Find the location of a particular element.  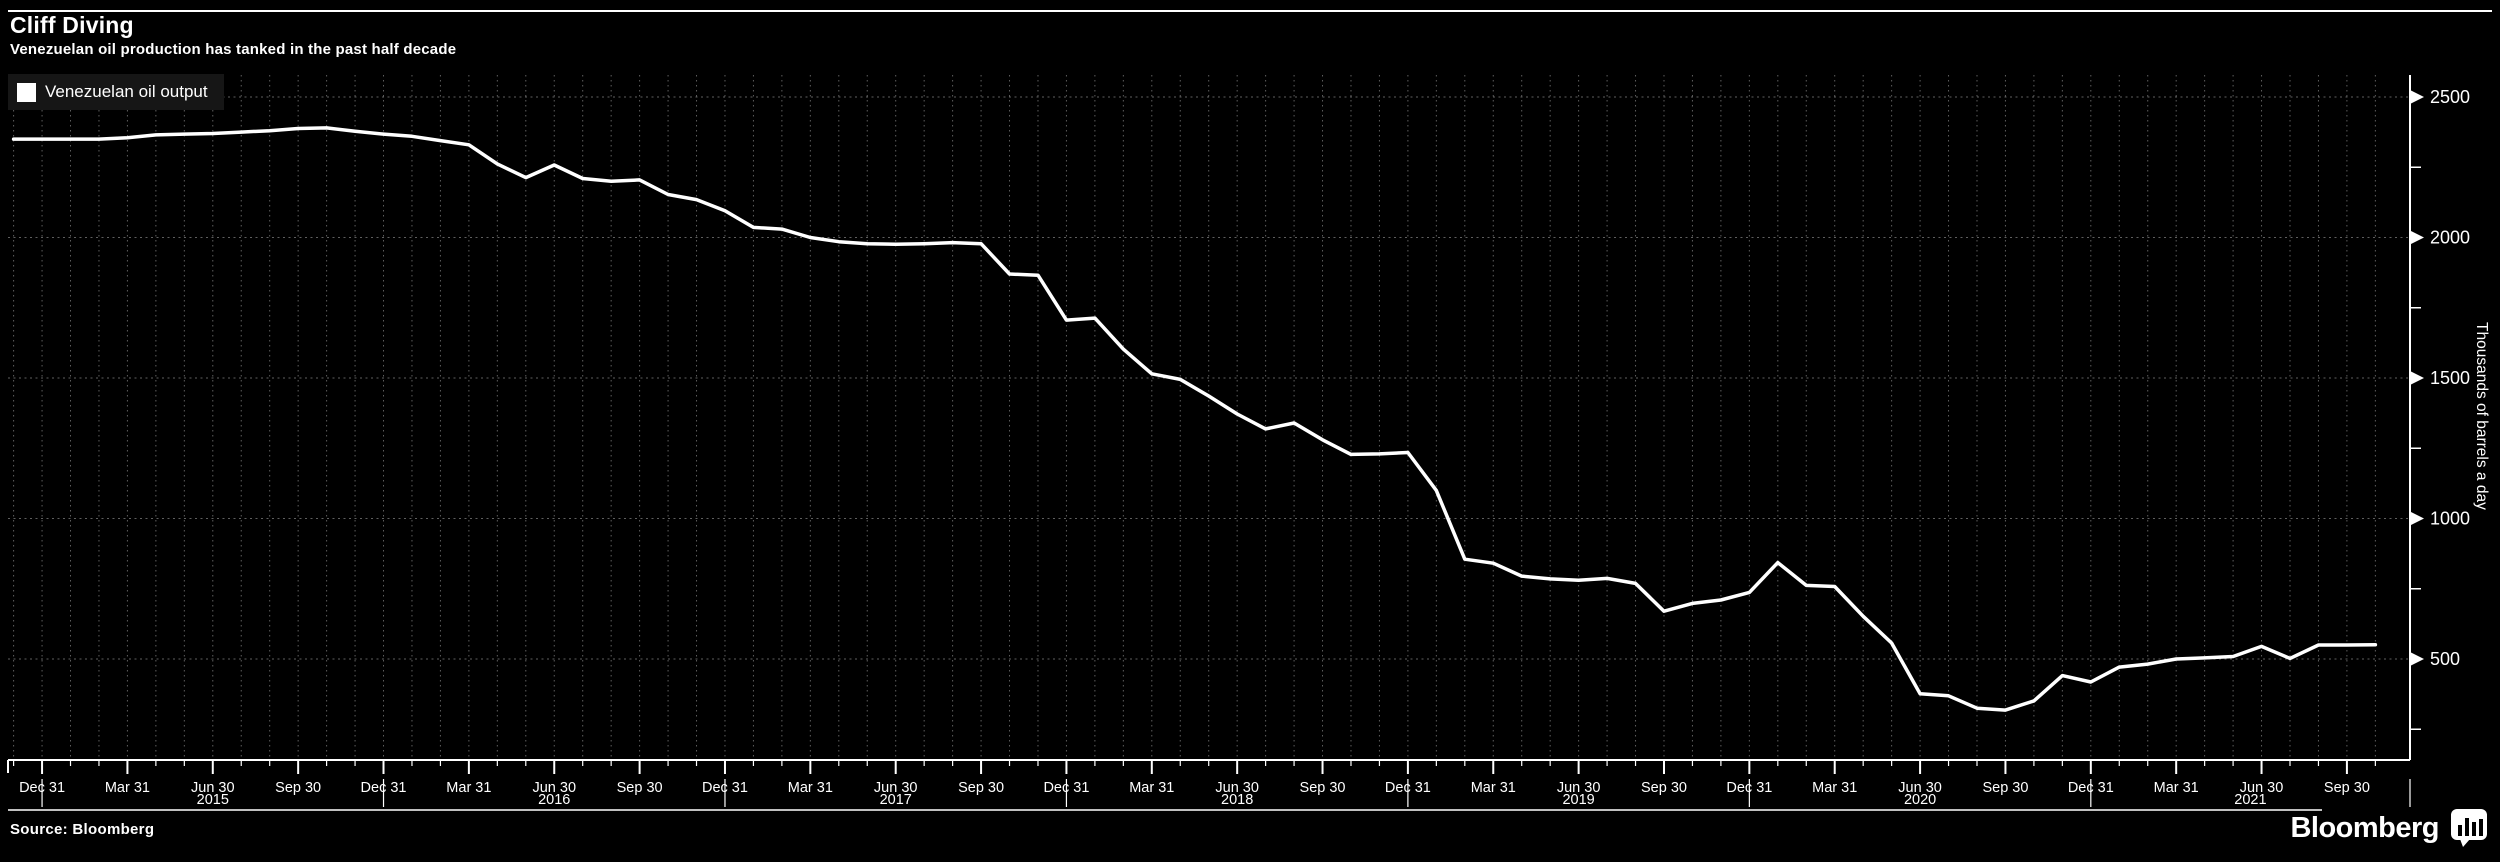

y-tick-label: 500 is located at coordinates (2445, 659).